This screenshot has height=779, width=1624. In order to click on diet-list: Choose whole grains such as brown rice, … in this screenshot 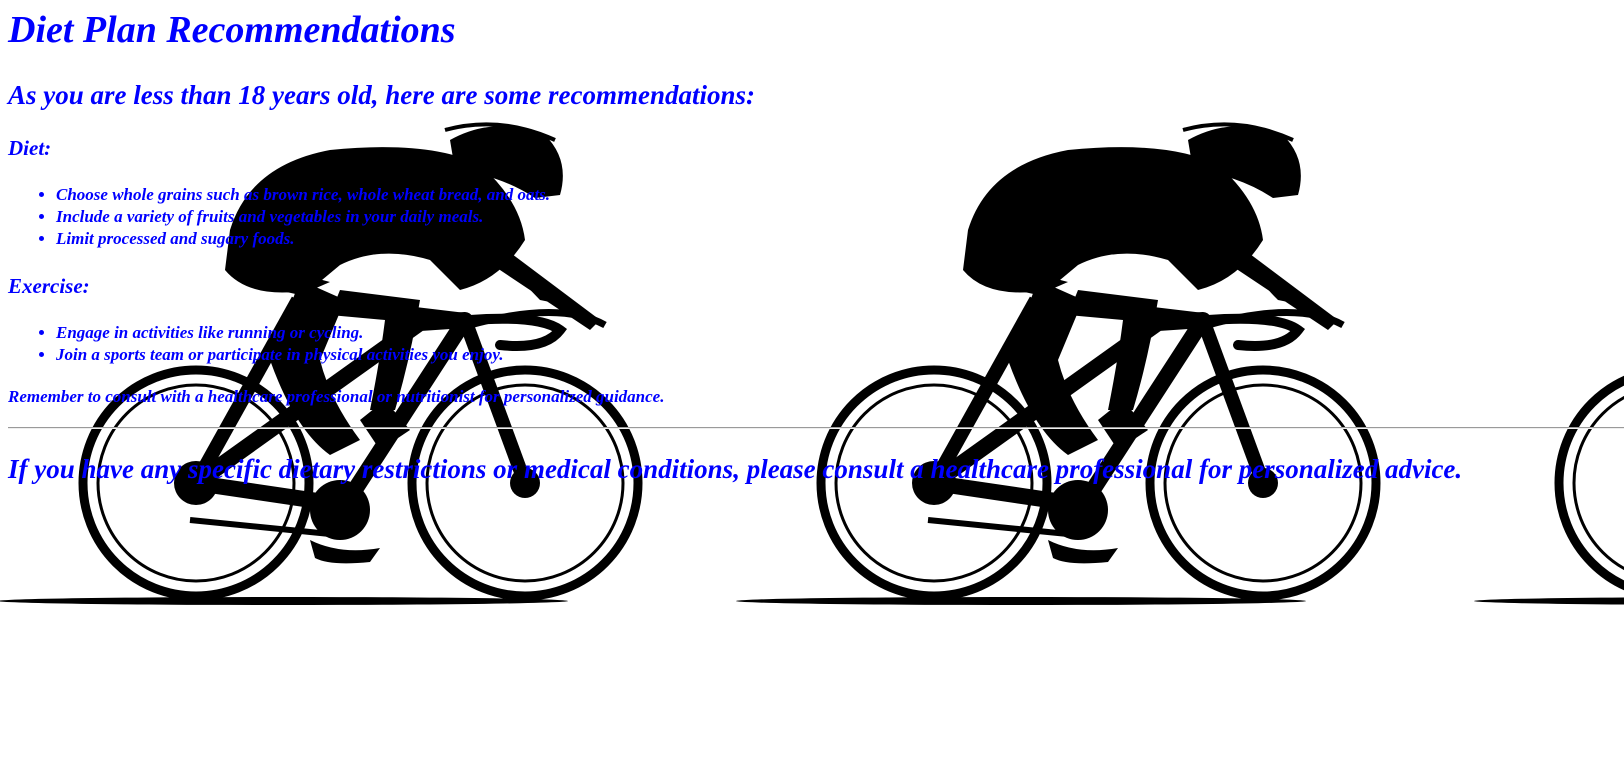, I will do `click(279, 217)`.